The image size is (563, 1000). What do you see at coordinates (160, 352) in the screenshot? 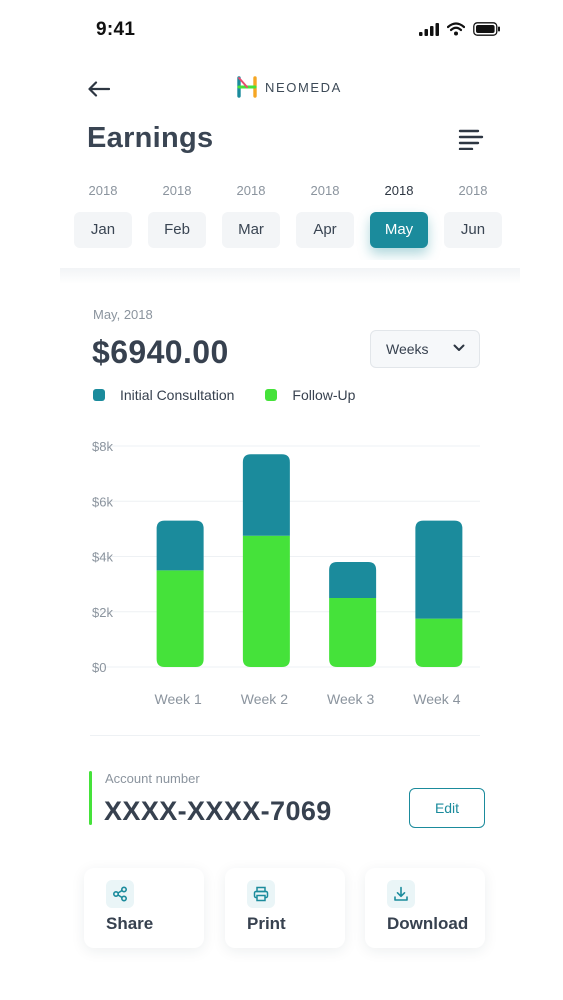
I see `total-earnings: $6940.00` at bounding box center [160, 352].